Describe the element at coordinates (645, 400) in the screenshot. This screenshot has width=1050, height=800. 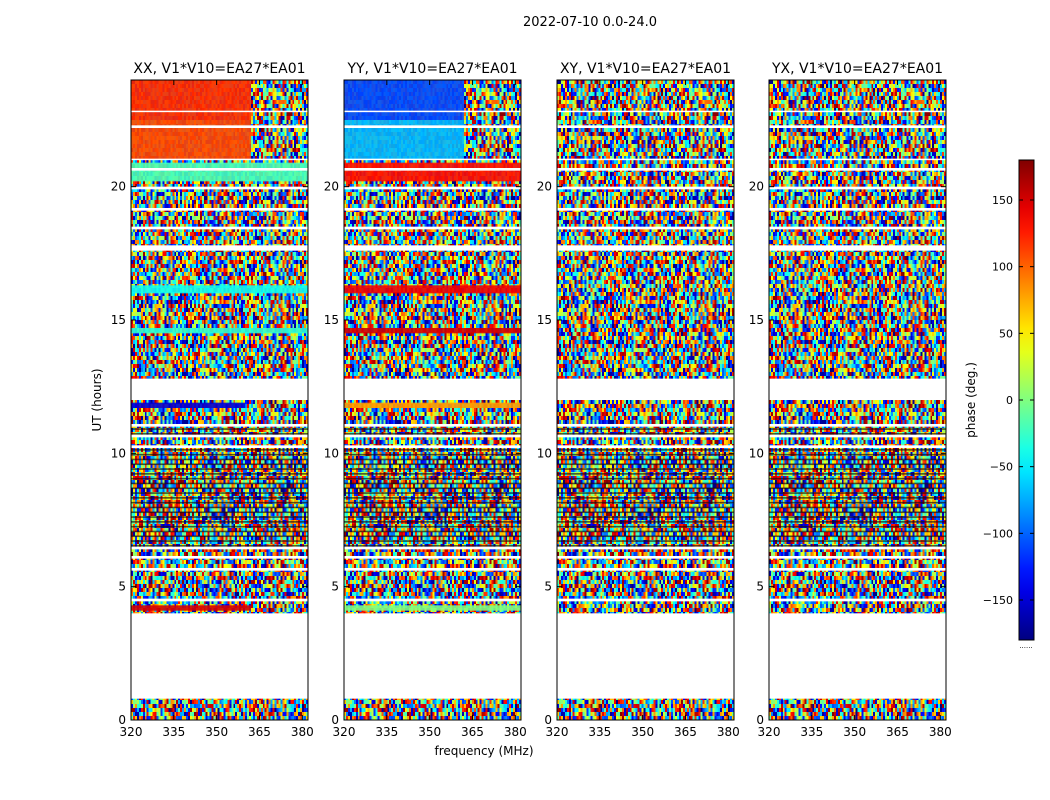
I see `panel-heatmap` at that location.